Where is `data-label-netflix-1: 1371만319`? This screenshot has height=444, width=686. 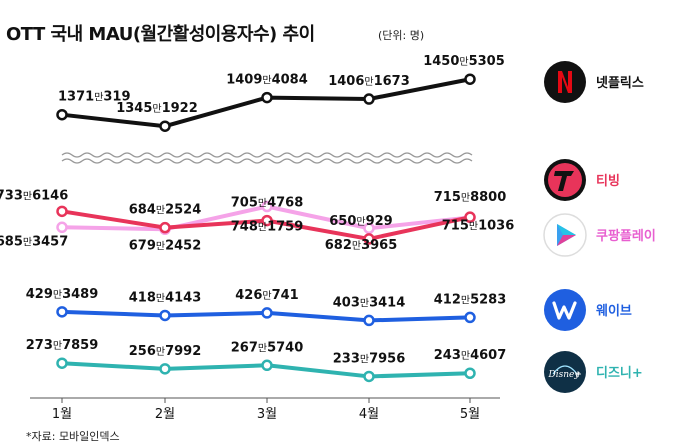
data-label-netflix-1: 1371만319 is located at coordinates (94, 97).